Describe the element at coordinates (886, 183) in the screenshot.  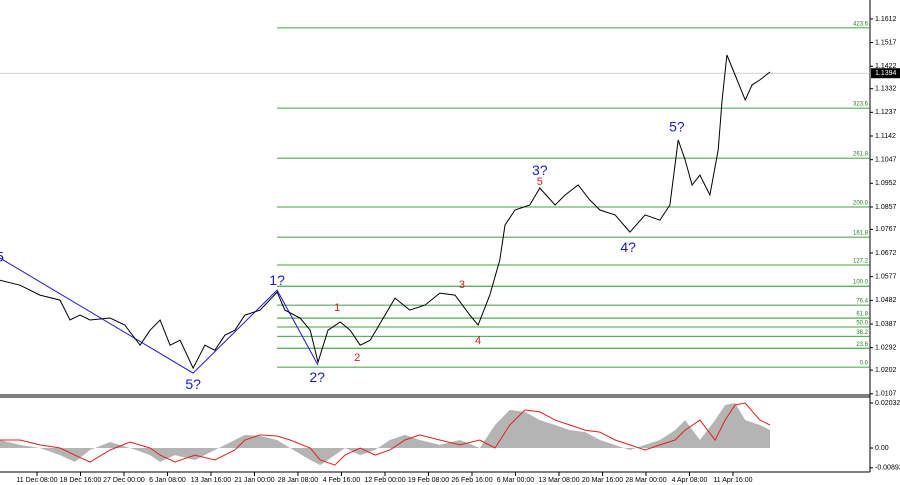
I see `y-tick-label: 1.0952` at that location.